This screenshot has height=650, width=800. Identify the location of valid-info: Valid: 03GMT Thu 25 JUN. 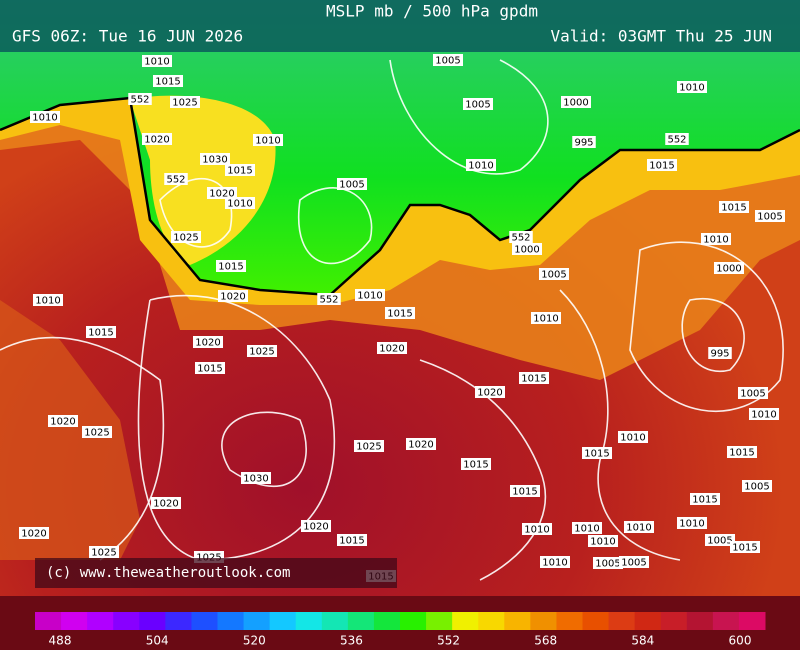
(661, 36).